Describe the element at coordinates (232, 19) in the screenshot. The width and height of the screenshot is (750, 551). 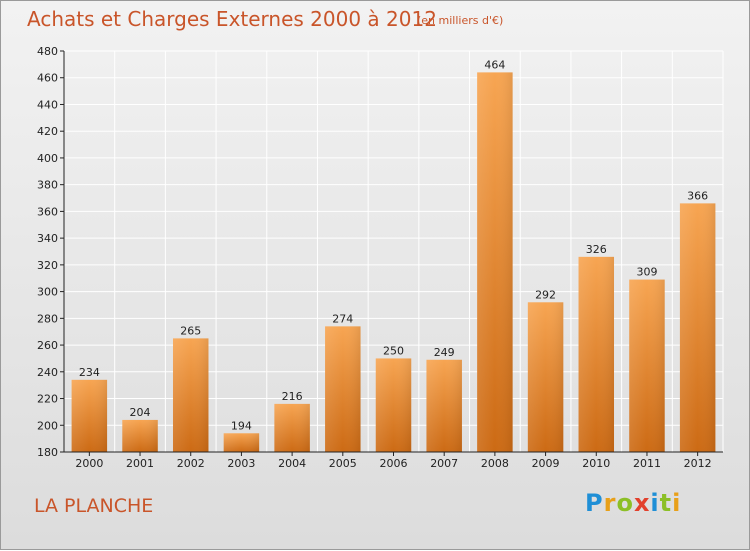
I see `chart-title: Achats et Charges Externes 2000 à 2012` at that location.